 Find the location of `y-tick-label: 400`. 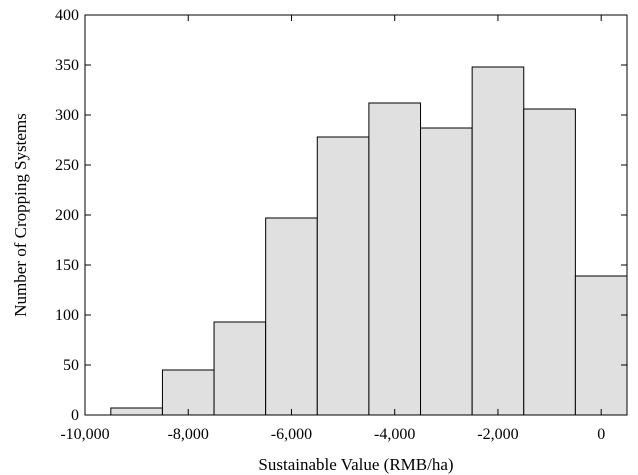

y-tick-label: 400 is located at coordinates (67, 15).